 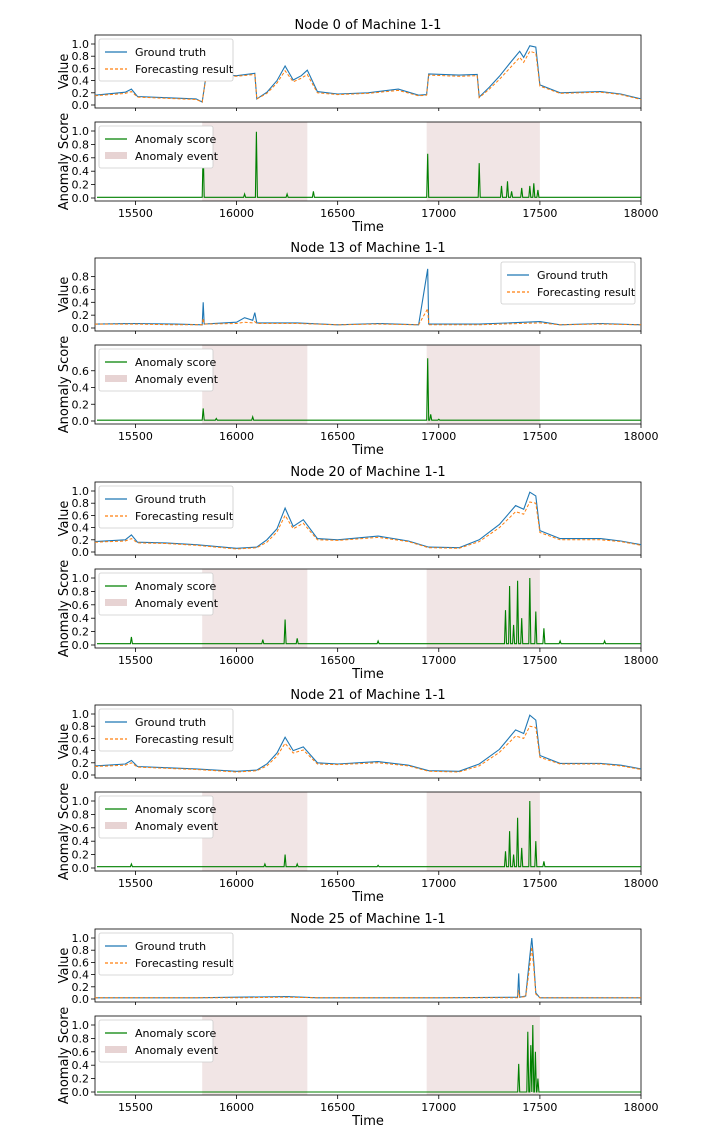 I want to click on chart-title: Node 21 of Machine 1-1, so click(x=367, y=695).